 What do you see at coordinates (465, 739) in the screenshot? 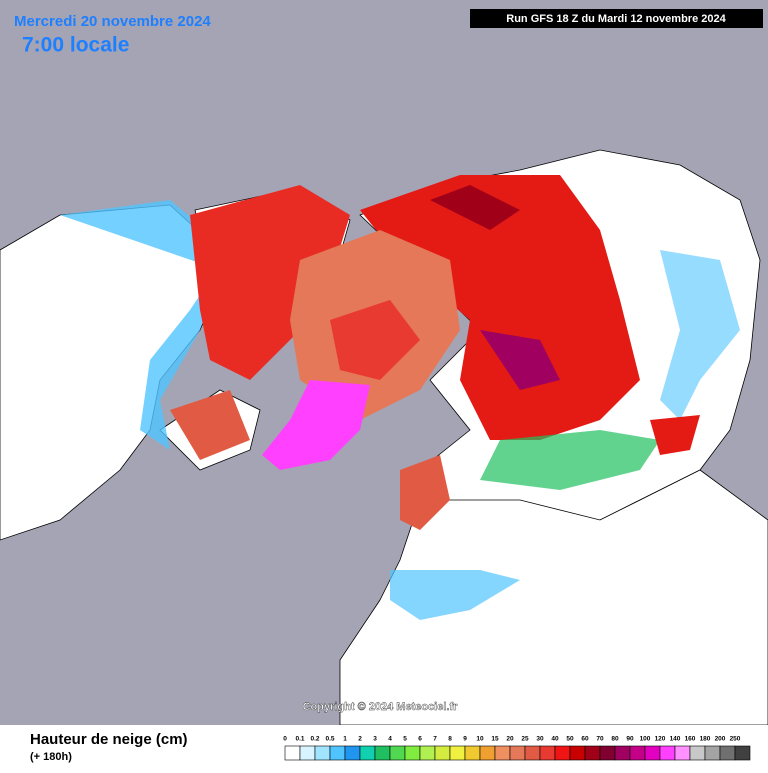
I see `legend-label: 9` at bounding box center [465, 739].